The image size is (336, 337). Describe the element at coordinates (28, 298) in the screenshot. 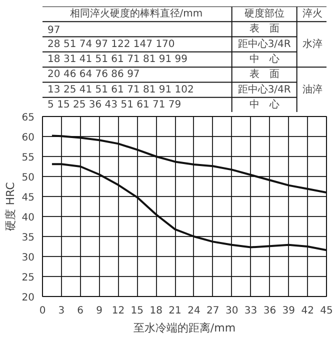

I see `y-tick-label: 20` at that location.